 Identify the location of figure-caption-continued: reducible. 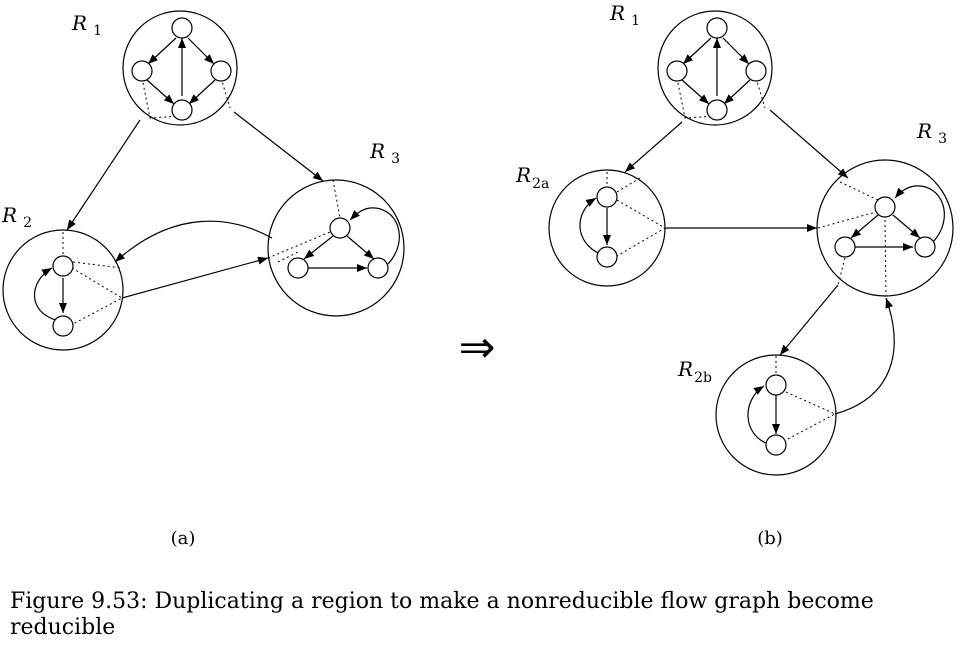
(63, 627).